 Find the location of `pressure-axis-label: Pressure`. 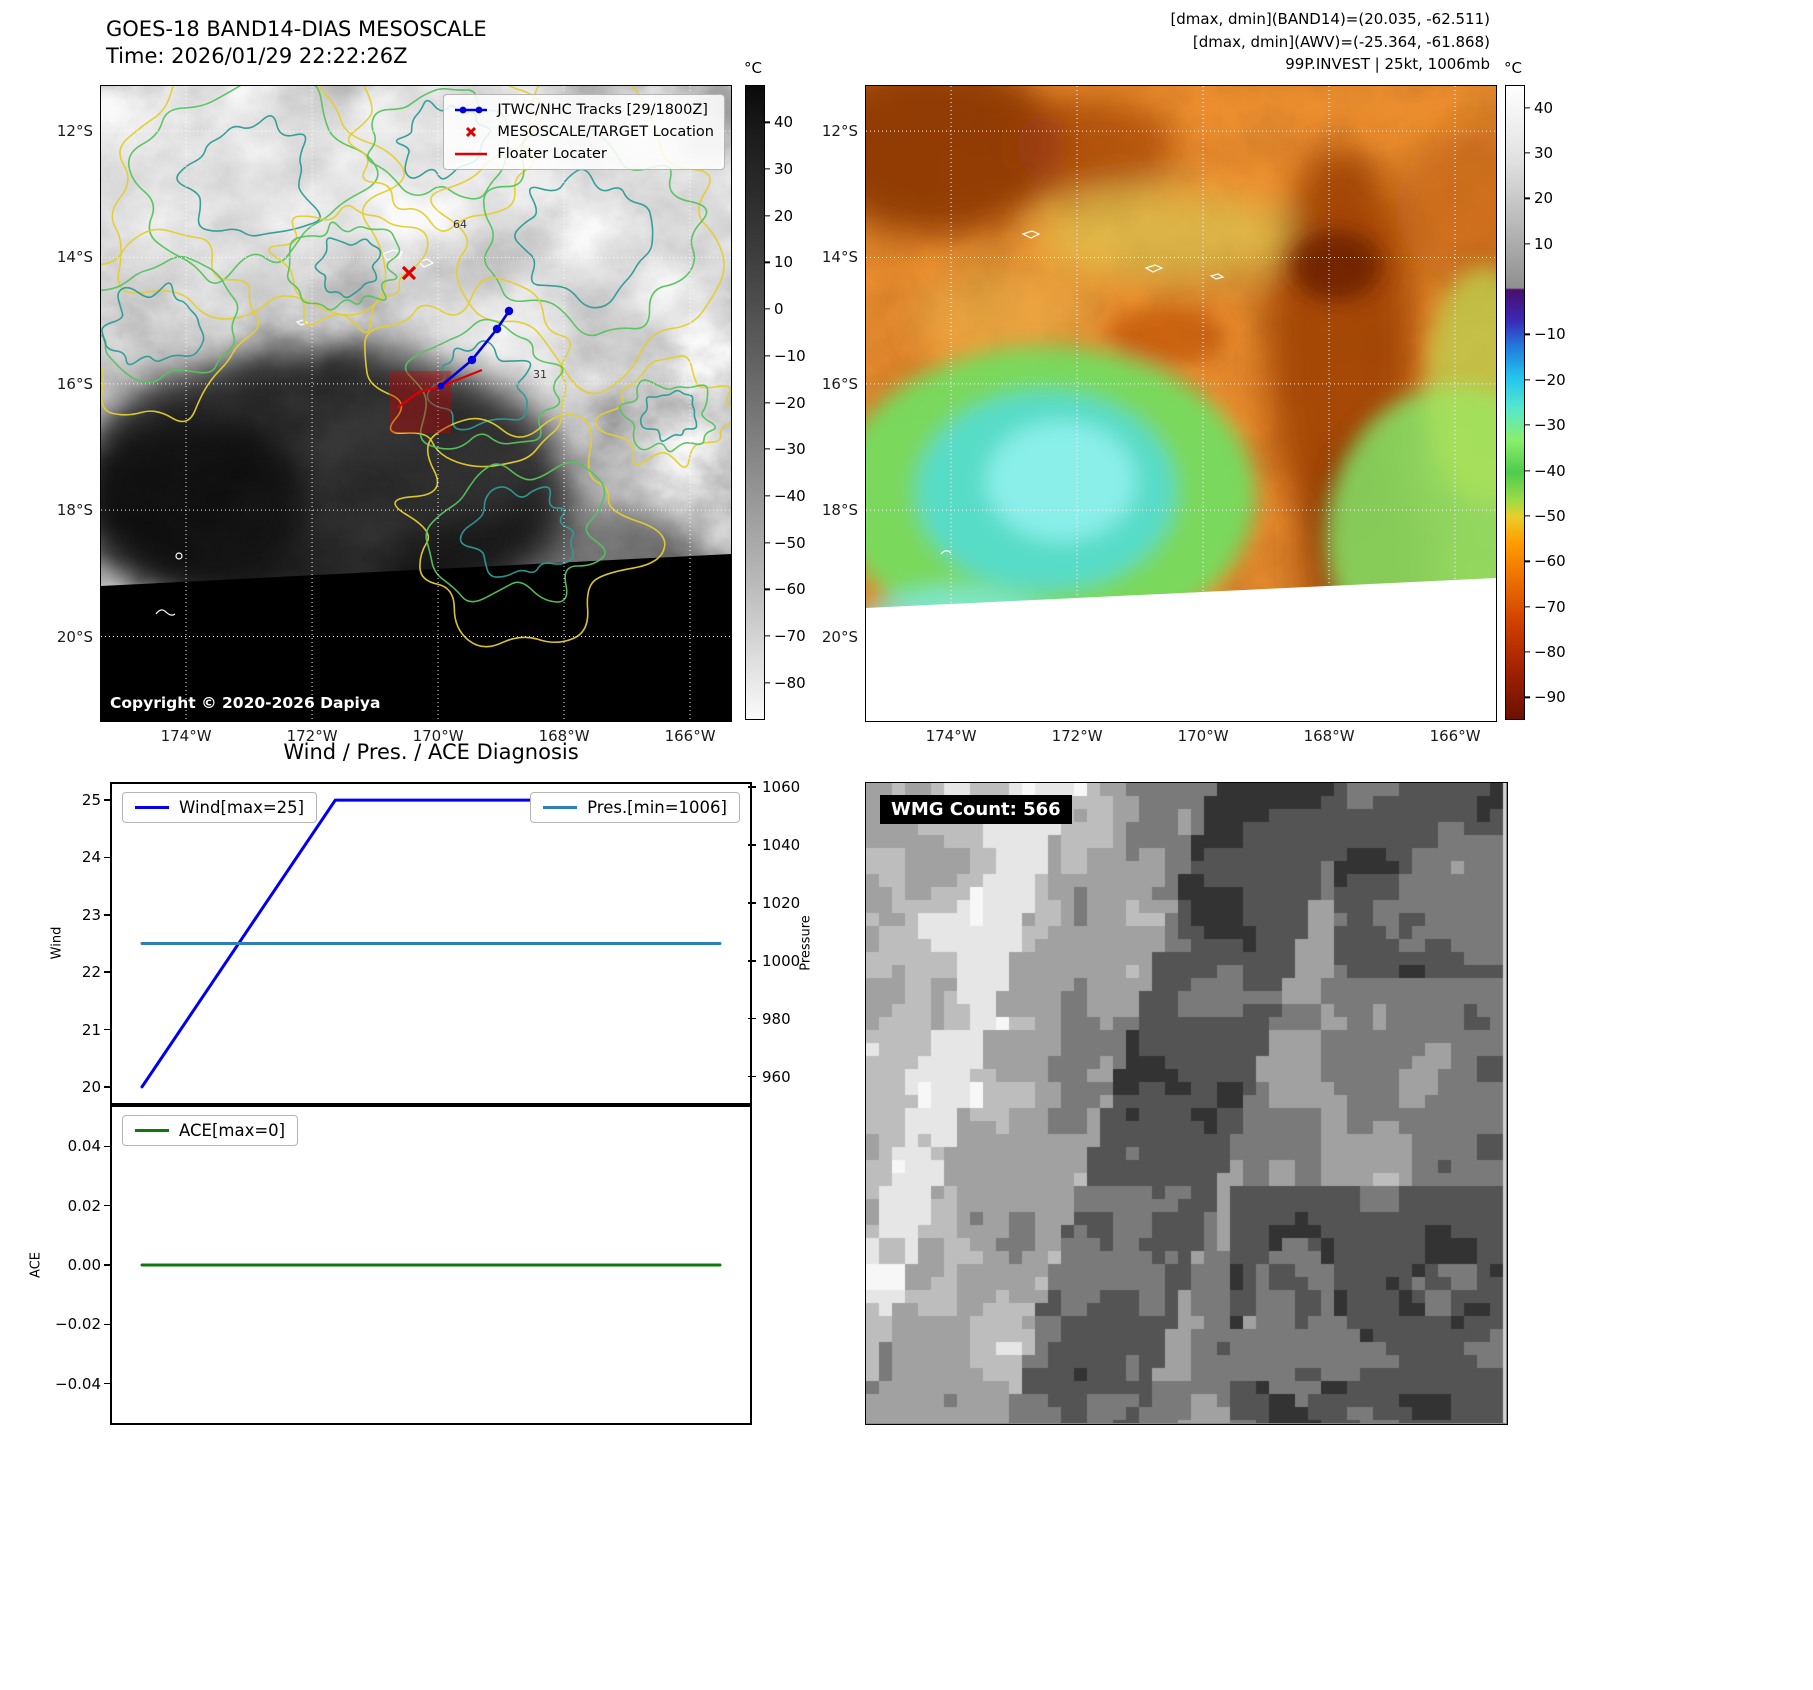

pressure-axis-label: Pressure is located at coordinates (806, 943).